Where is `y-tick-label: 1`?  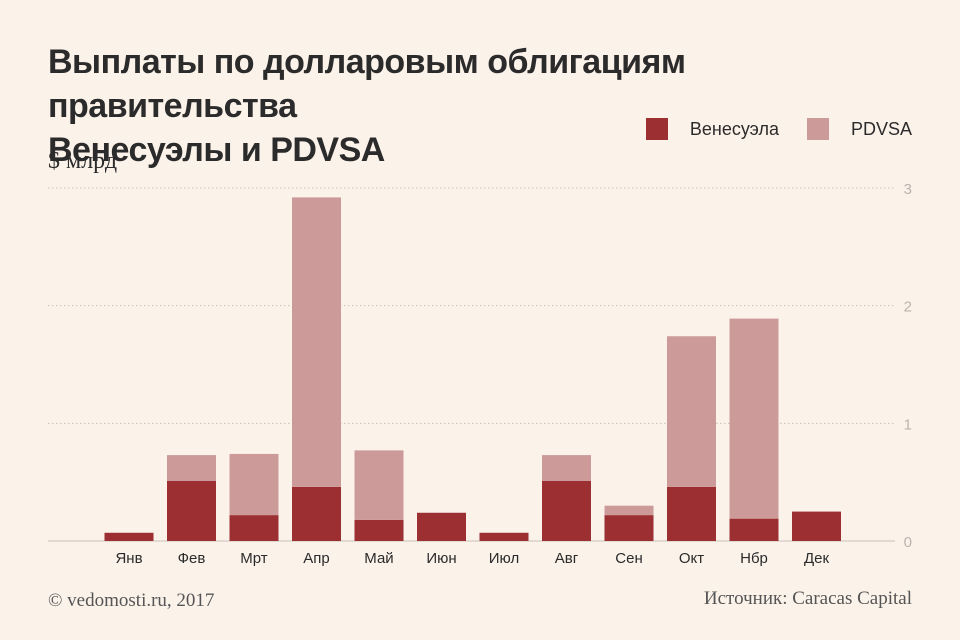 y-tick-label: 1 is located at coordinates (908, 424).